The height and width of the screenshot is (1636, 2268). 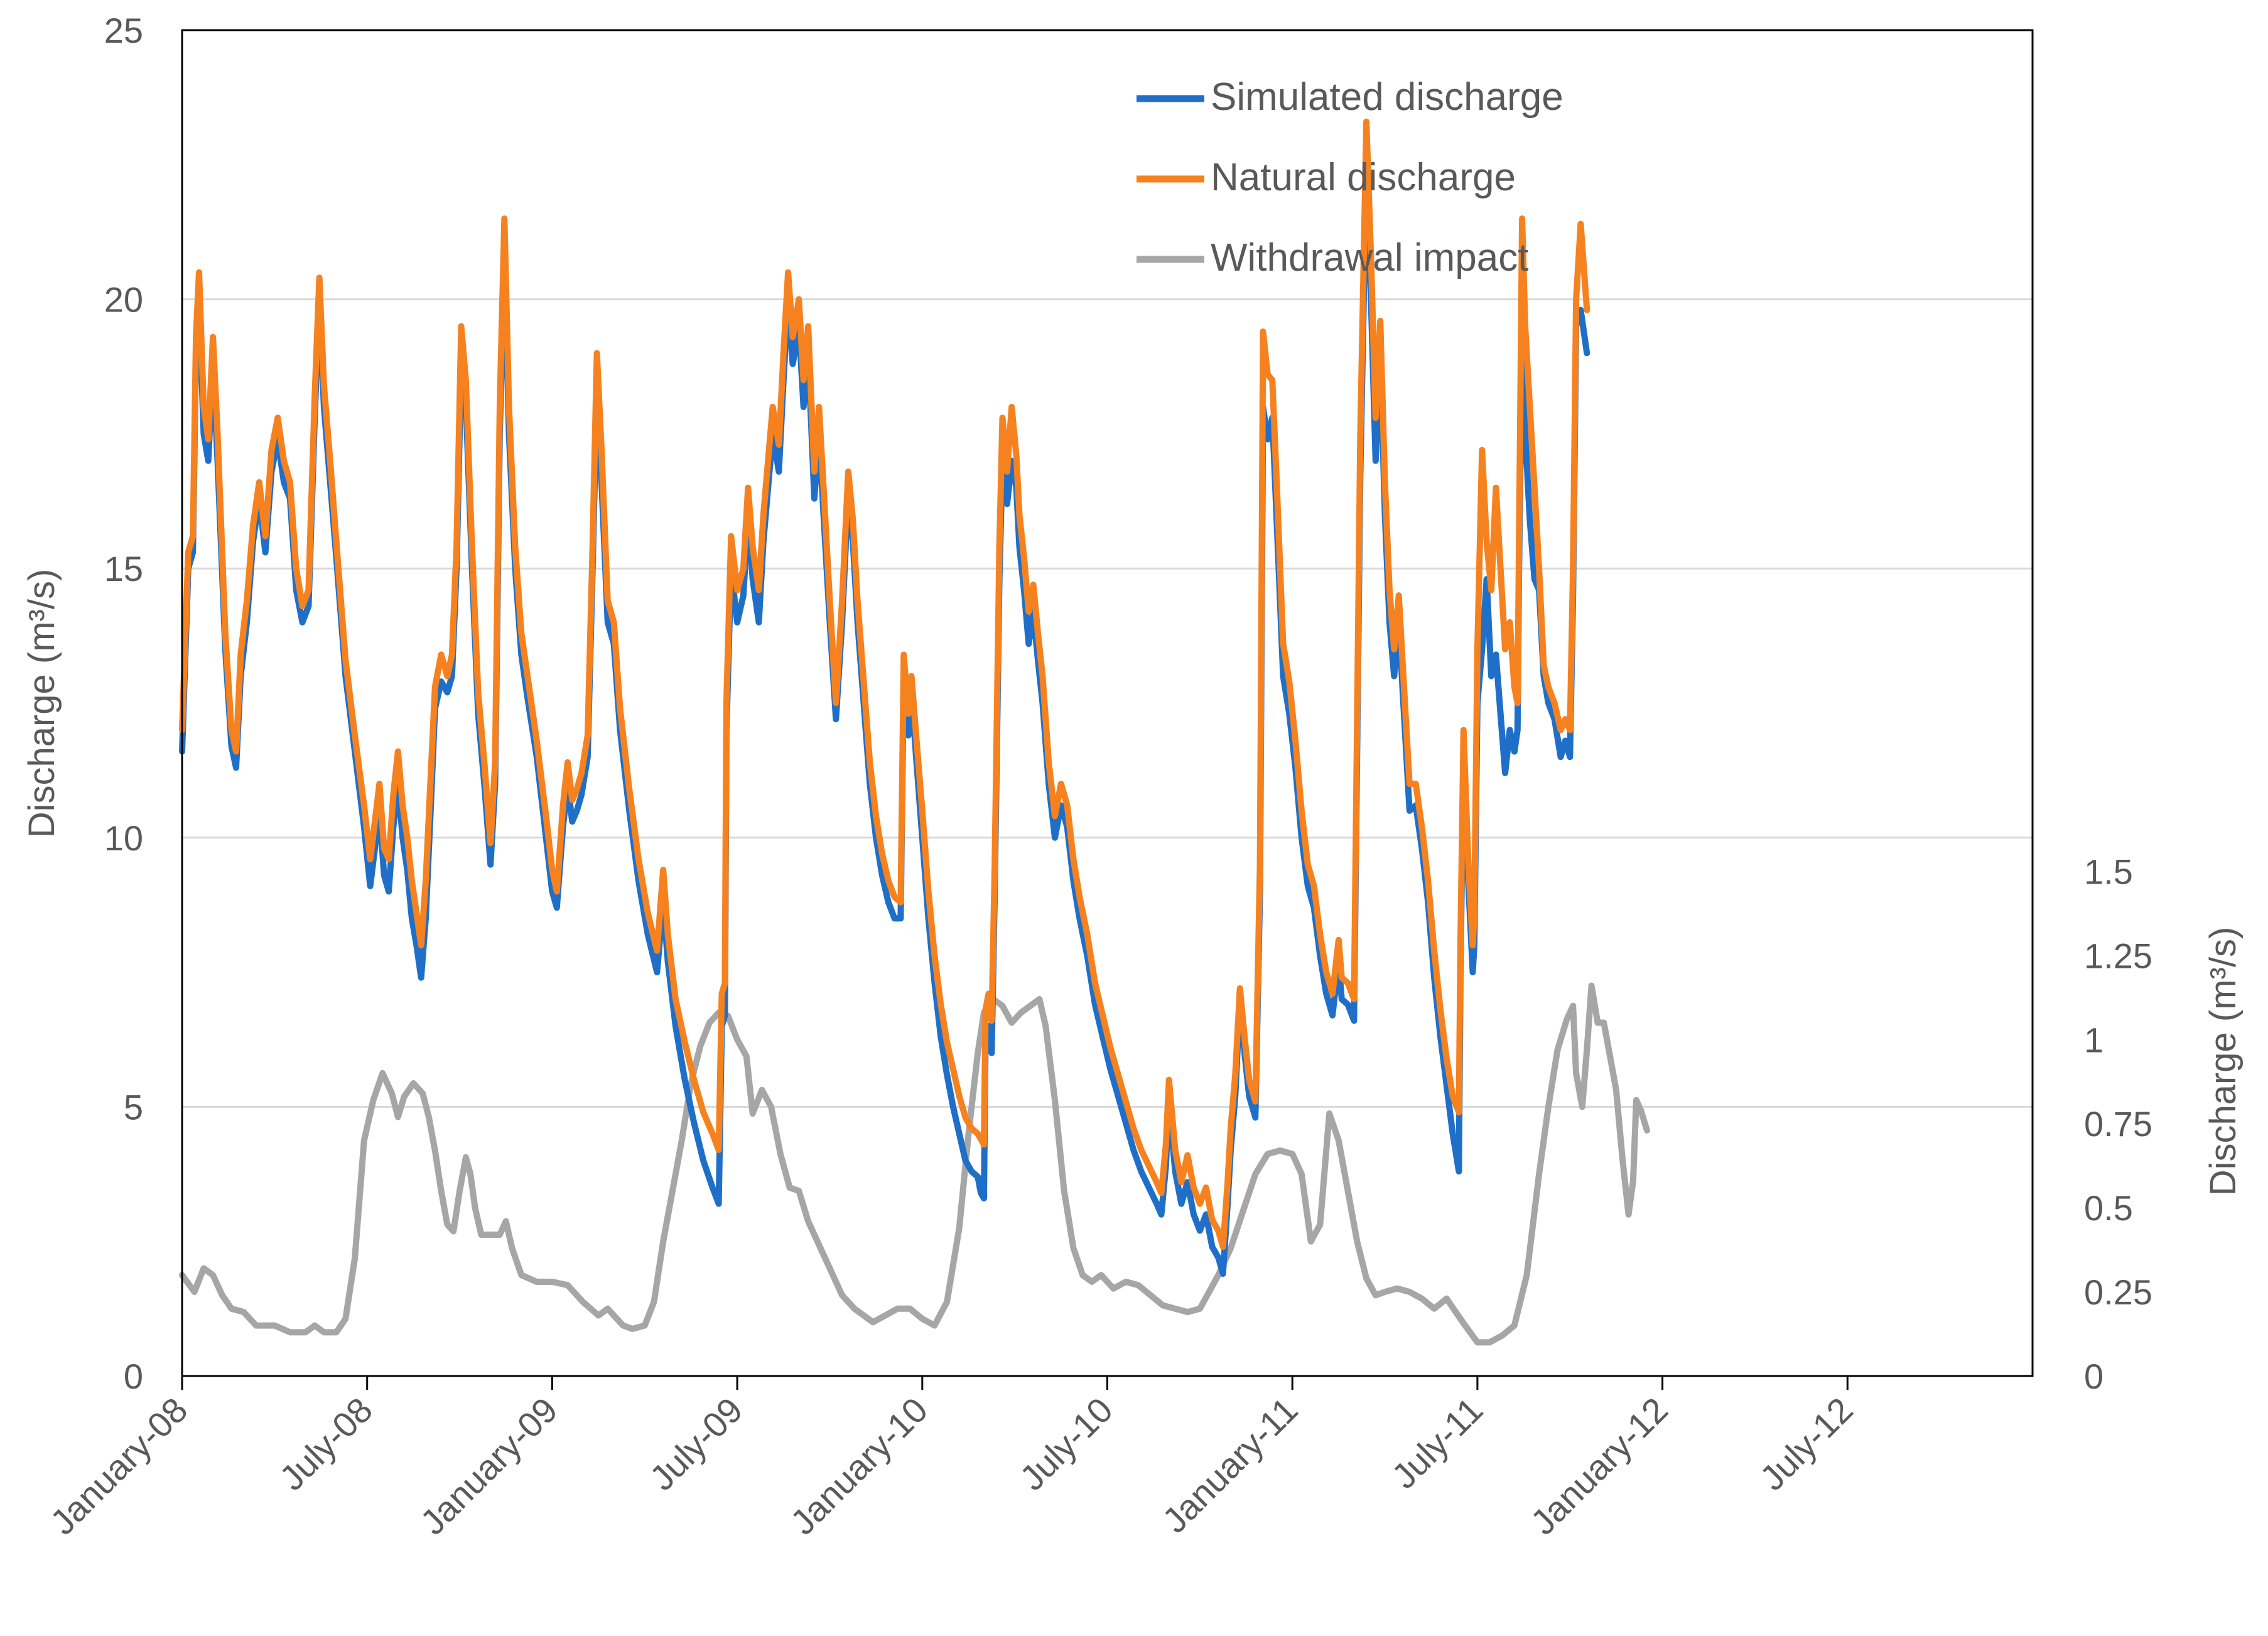 What do you see at coordinates (1369, 257) in the screenshot?
I see `legend-label: Withdrawal impact` at bounding box center [1369, 257].